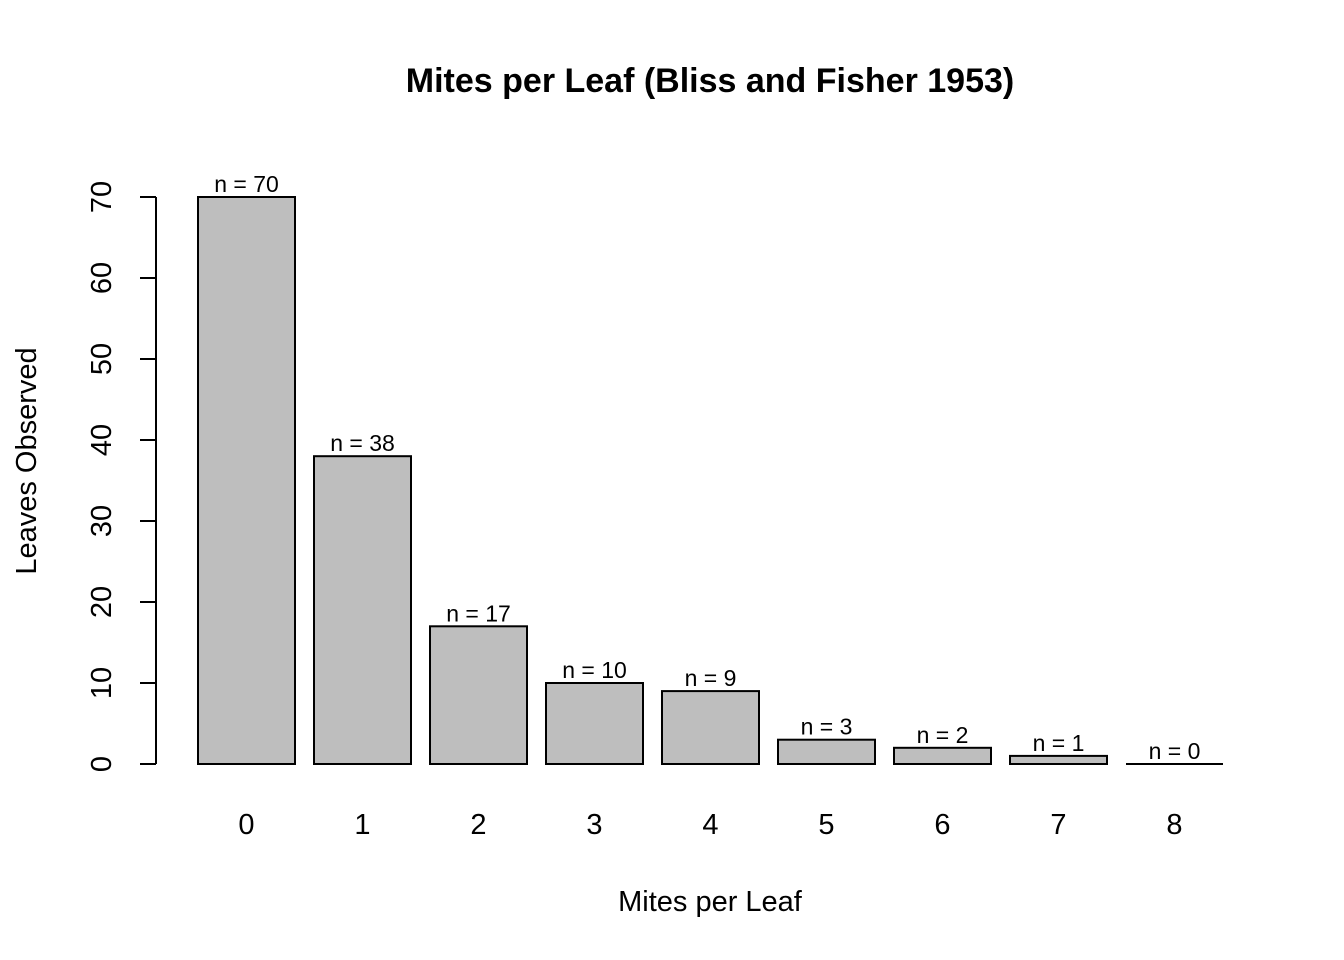  I want to click on y-axis-ticks: 0 10 20 30 40 50 60 70, so click(121, 476).